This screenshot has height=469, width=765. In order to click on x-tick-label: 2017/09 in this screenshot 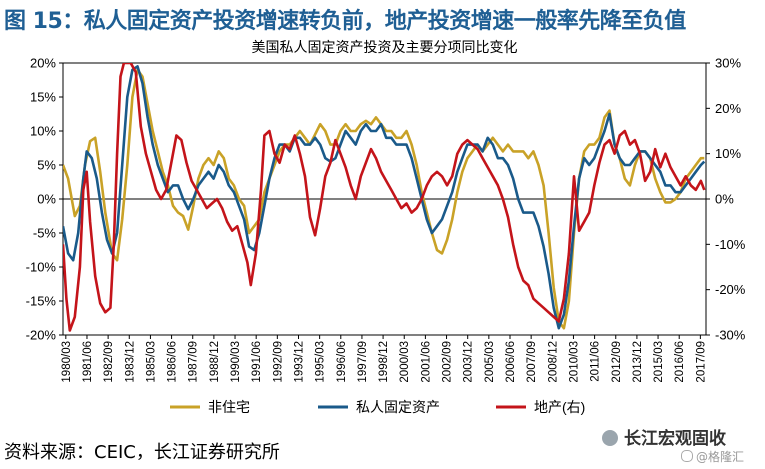, I will do `click(701, 362)`.